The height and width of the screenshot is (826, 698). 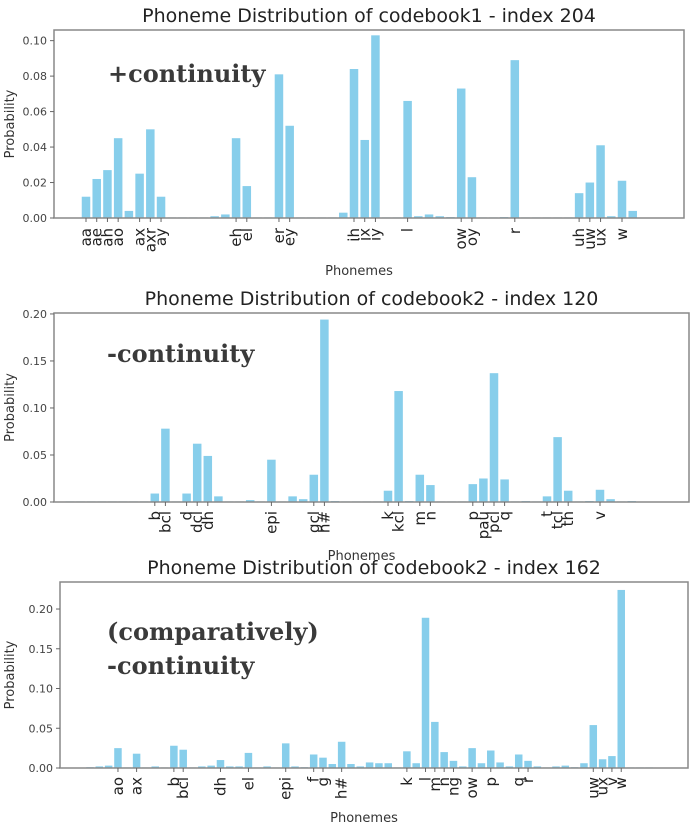 What do you see at coordinates (107, 194) in the screenshot?
I see `bar-ah` at bounding box center [107, 194].